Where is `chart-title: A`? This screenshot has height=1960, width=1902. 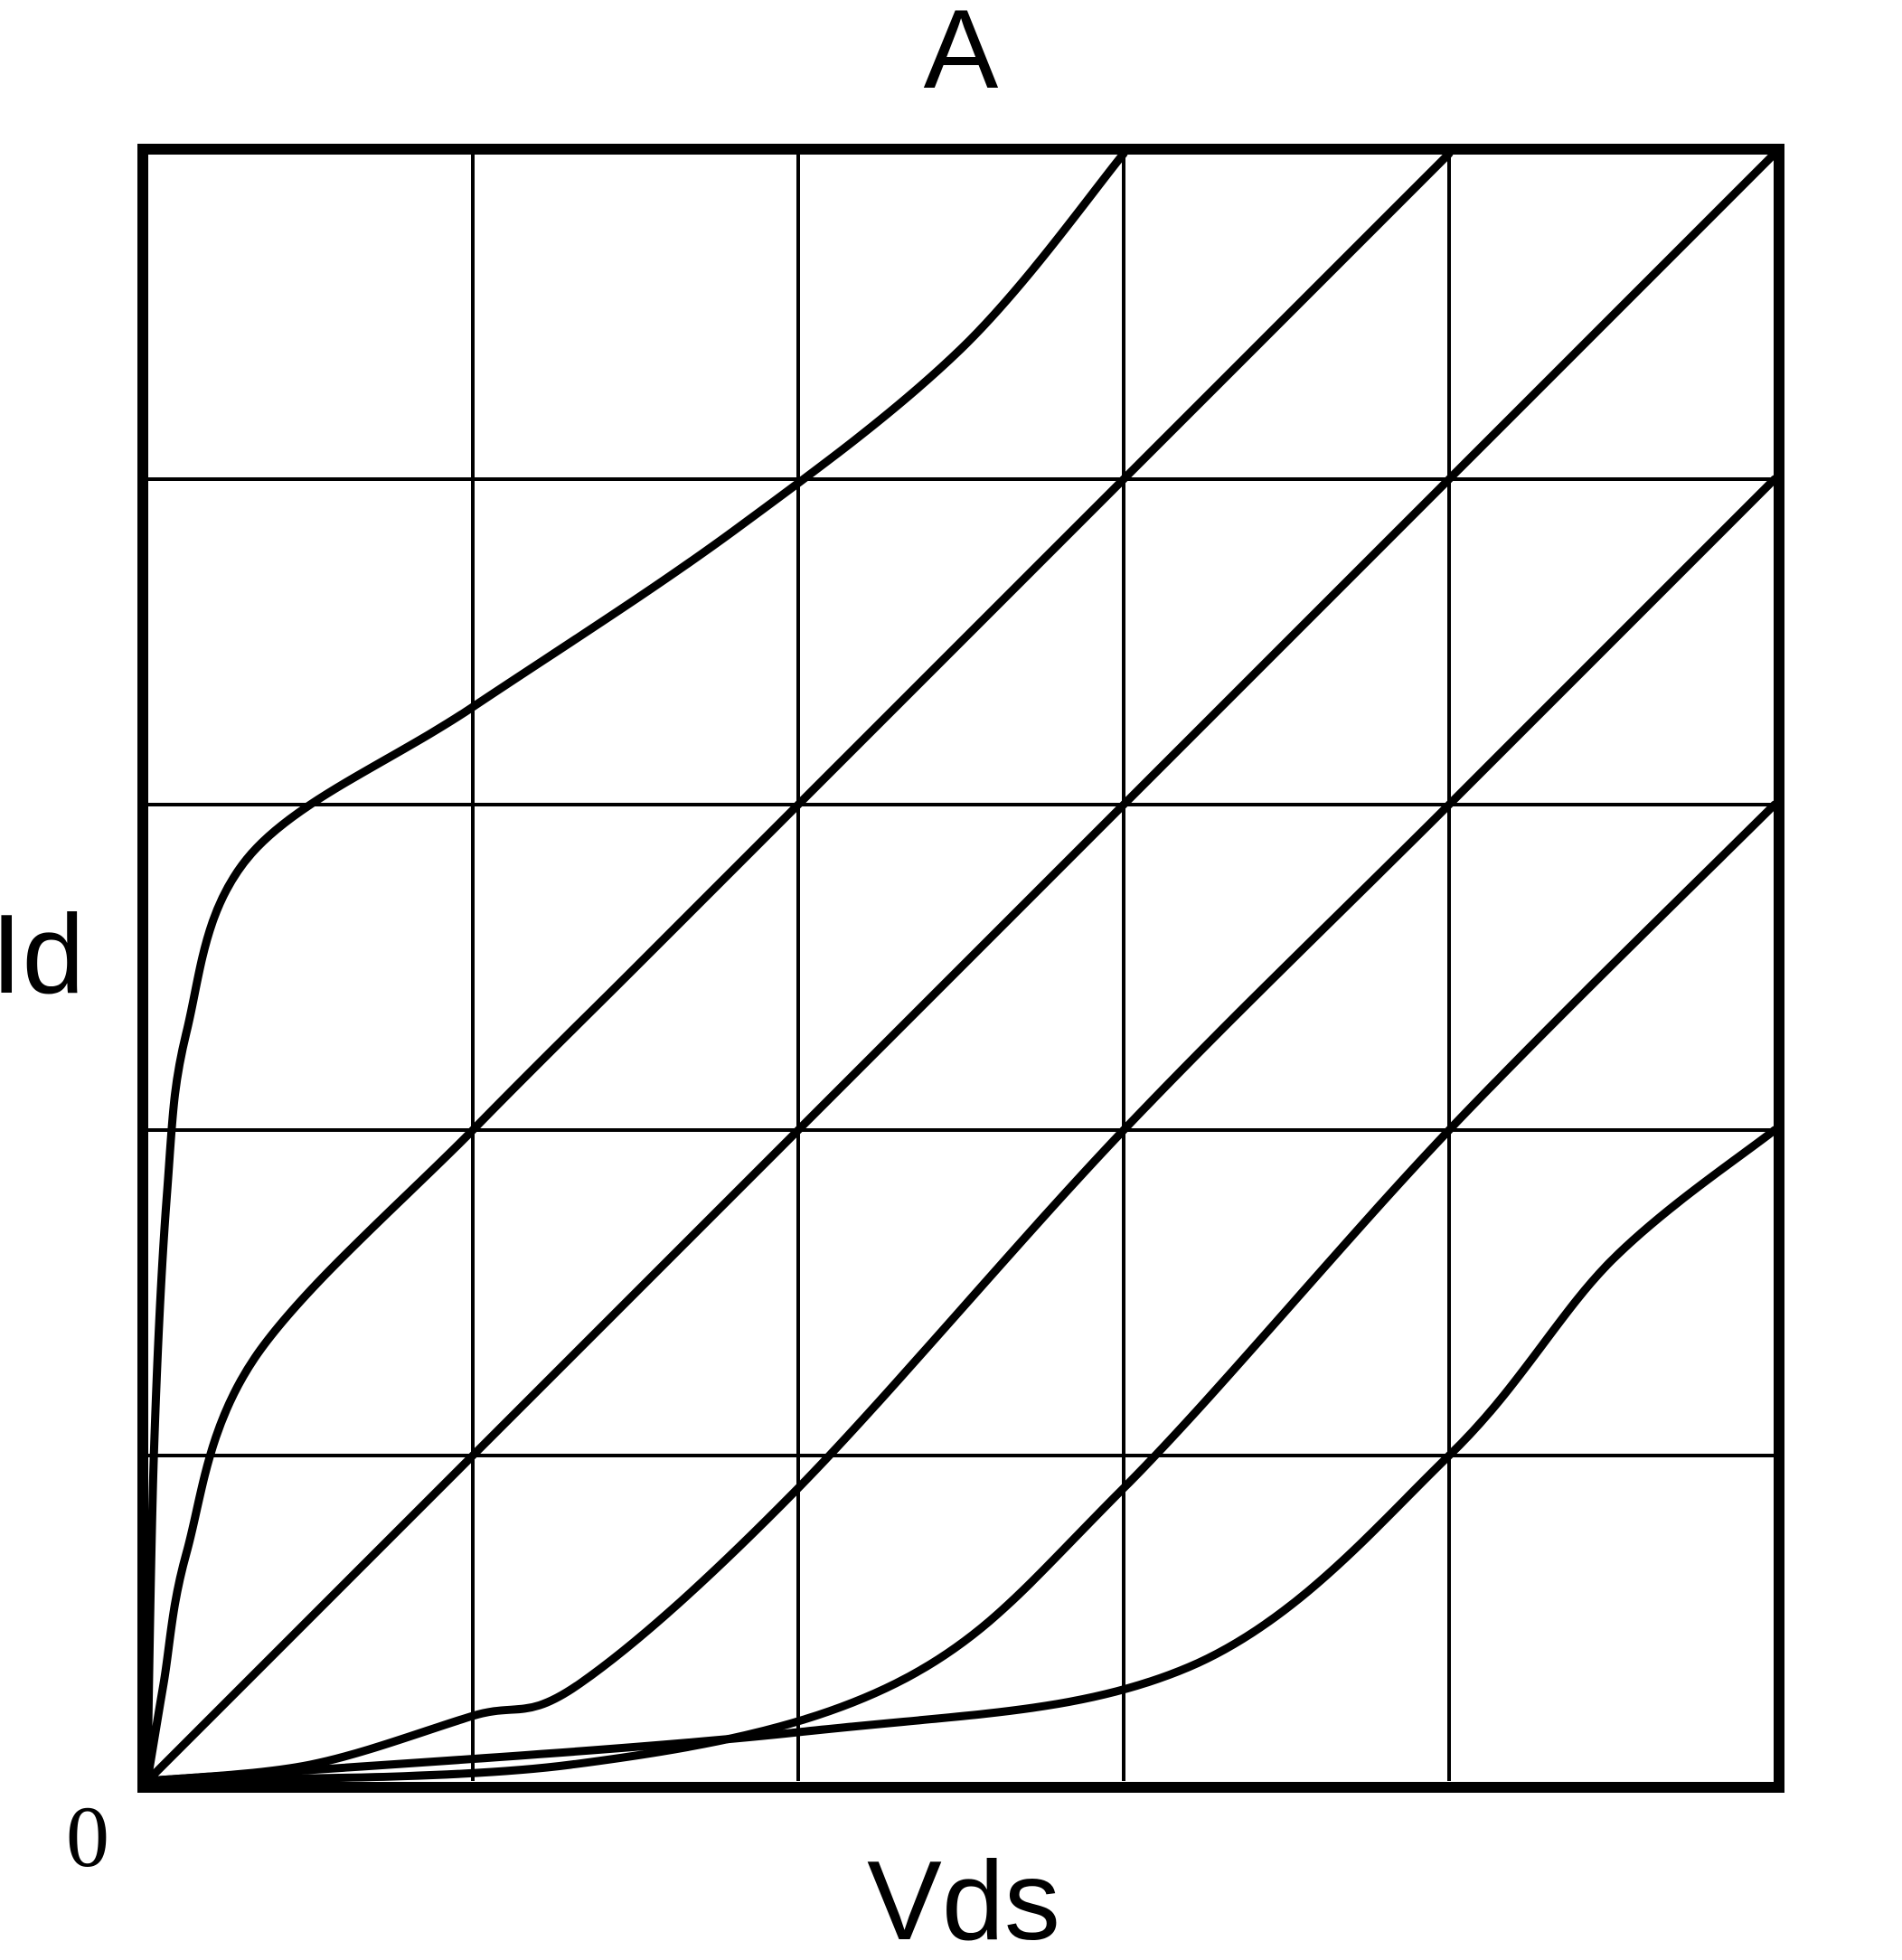 chart-title: A is located at coordinates (961, 56).